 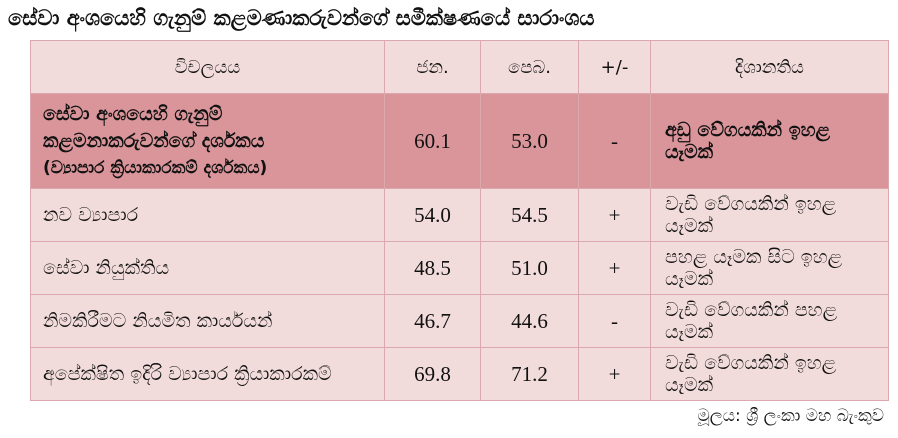 I want to click on row-direction: වැඩි වේගයකින් පහළ යෑමක්, so click(x=769, y=321).